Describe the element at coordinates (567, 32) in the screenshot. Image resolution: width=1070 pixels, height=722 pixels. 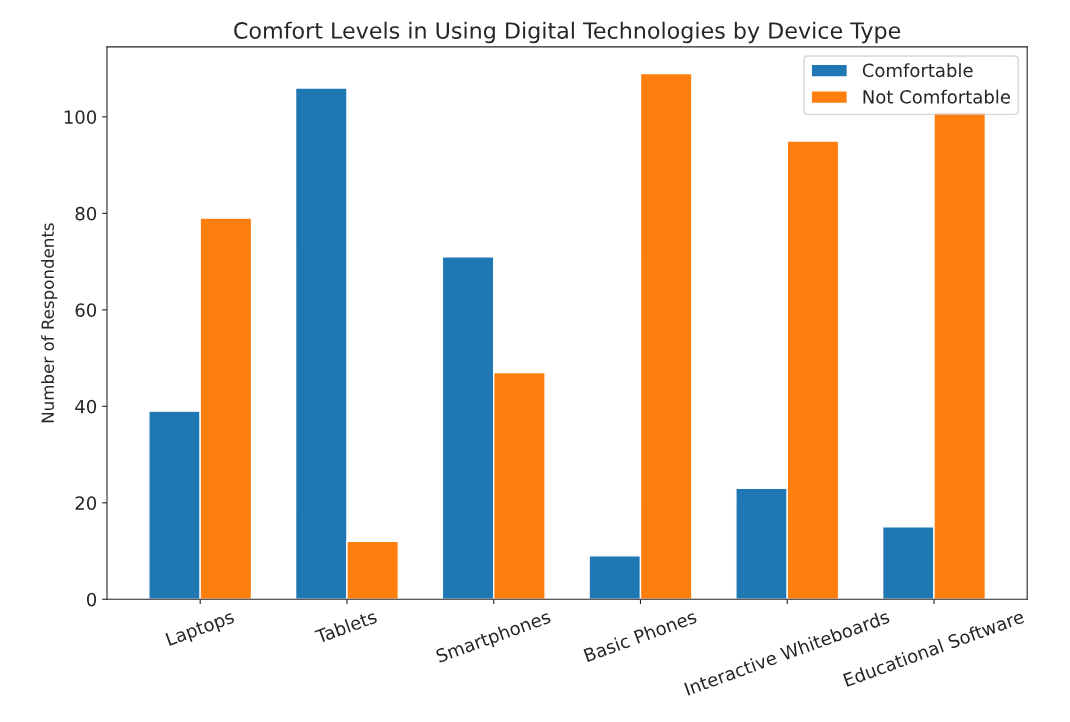
I see `chart-title: Comfort Levels in Using Digital Technologies by Device Type` at that location.